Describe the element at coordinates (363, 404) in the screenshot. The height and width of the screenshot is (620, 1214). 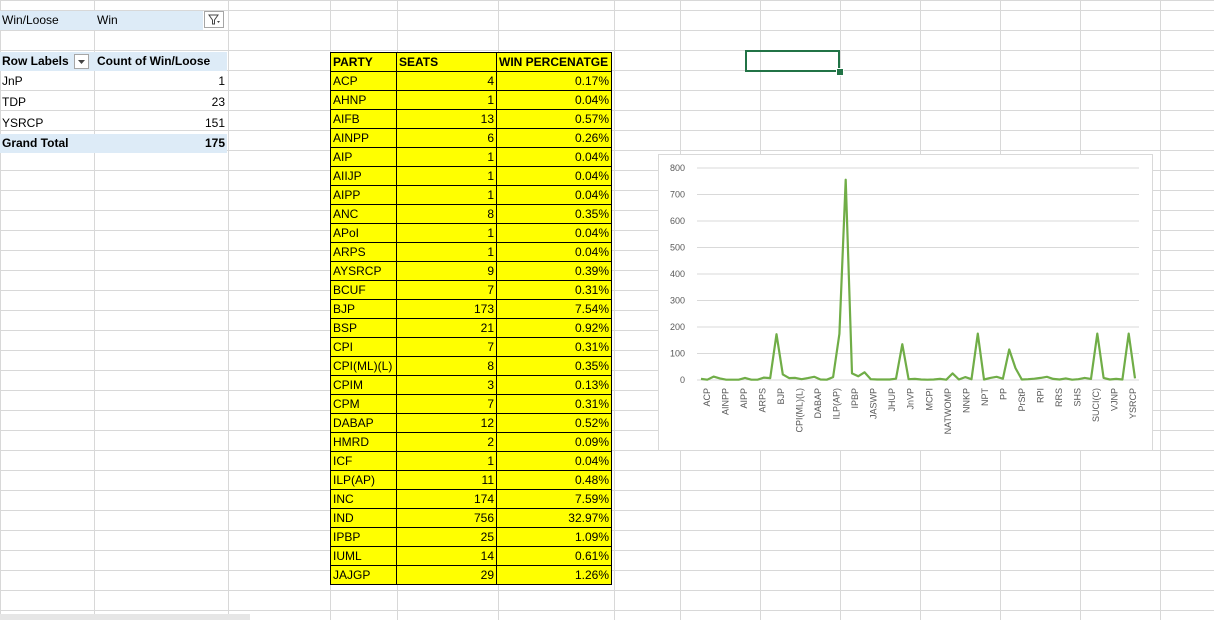
I see `cell-party: CPM` at that location.